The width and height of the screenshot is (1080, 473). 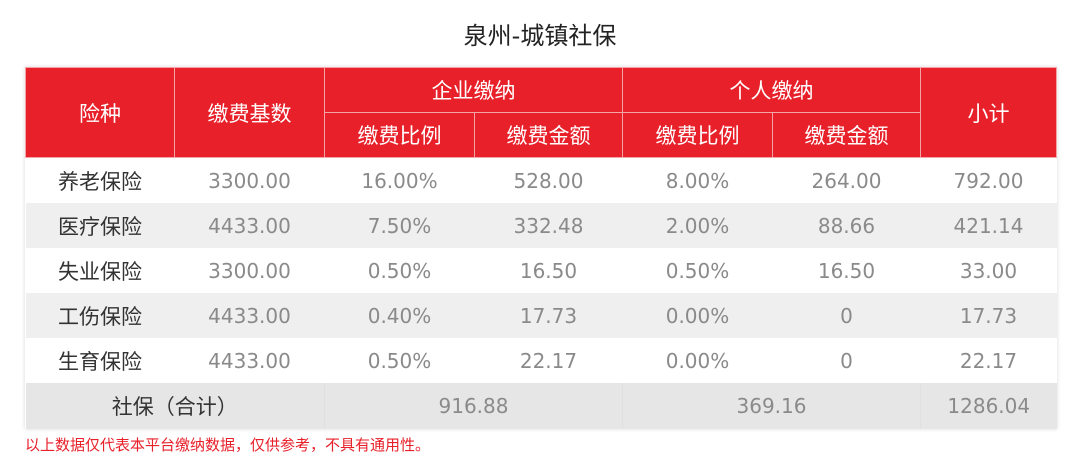 I want to click on row-company-amount: 17.73, so click(x=548, y=315).